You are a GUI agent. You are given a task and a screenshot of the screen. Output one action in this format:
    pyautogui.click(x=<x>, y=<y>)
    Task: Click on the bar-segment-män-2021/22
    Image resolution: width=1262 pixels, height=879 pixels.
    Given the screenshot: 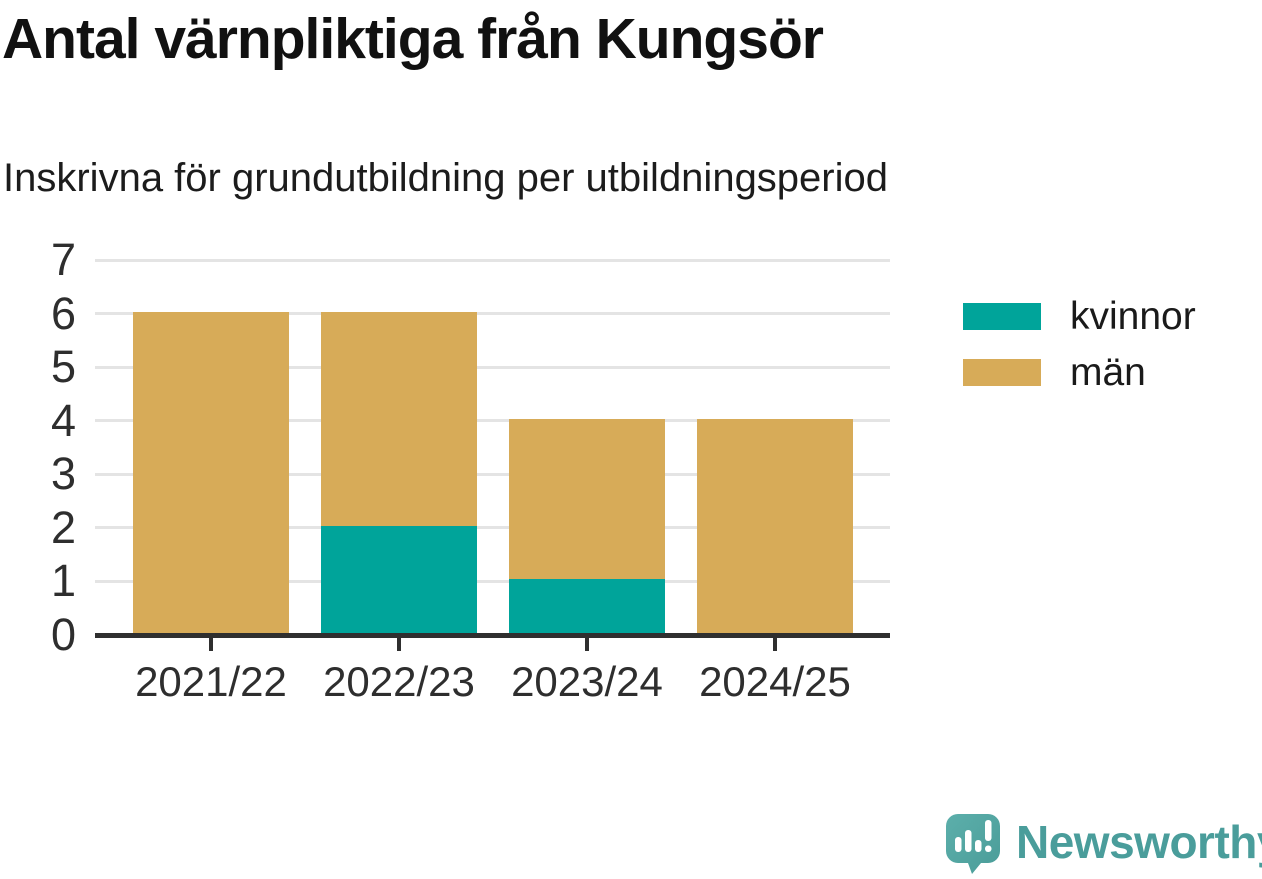 What is the action you would take?
    pyautogui.click(x=211, y=472)
    